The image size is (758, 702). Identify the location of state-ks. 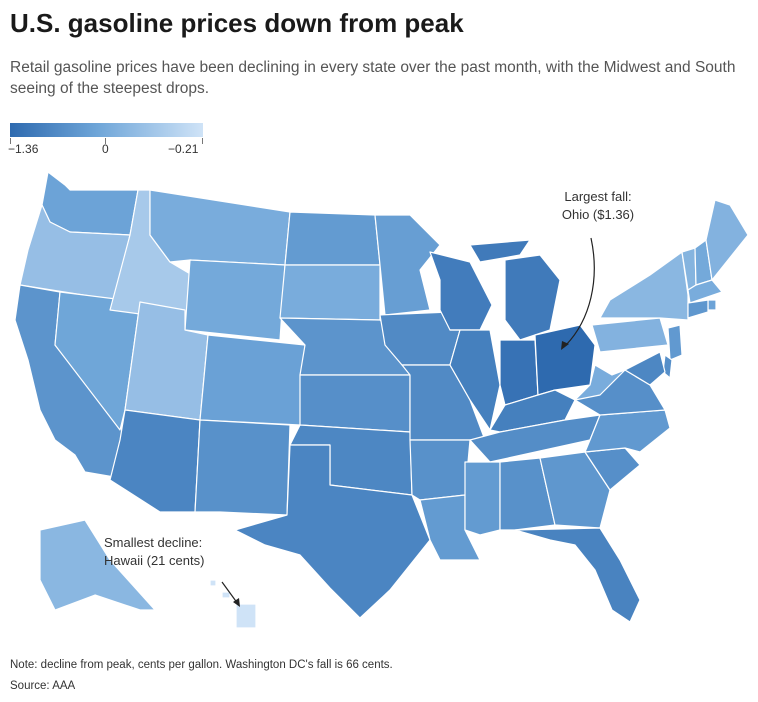
(355, 403).